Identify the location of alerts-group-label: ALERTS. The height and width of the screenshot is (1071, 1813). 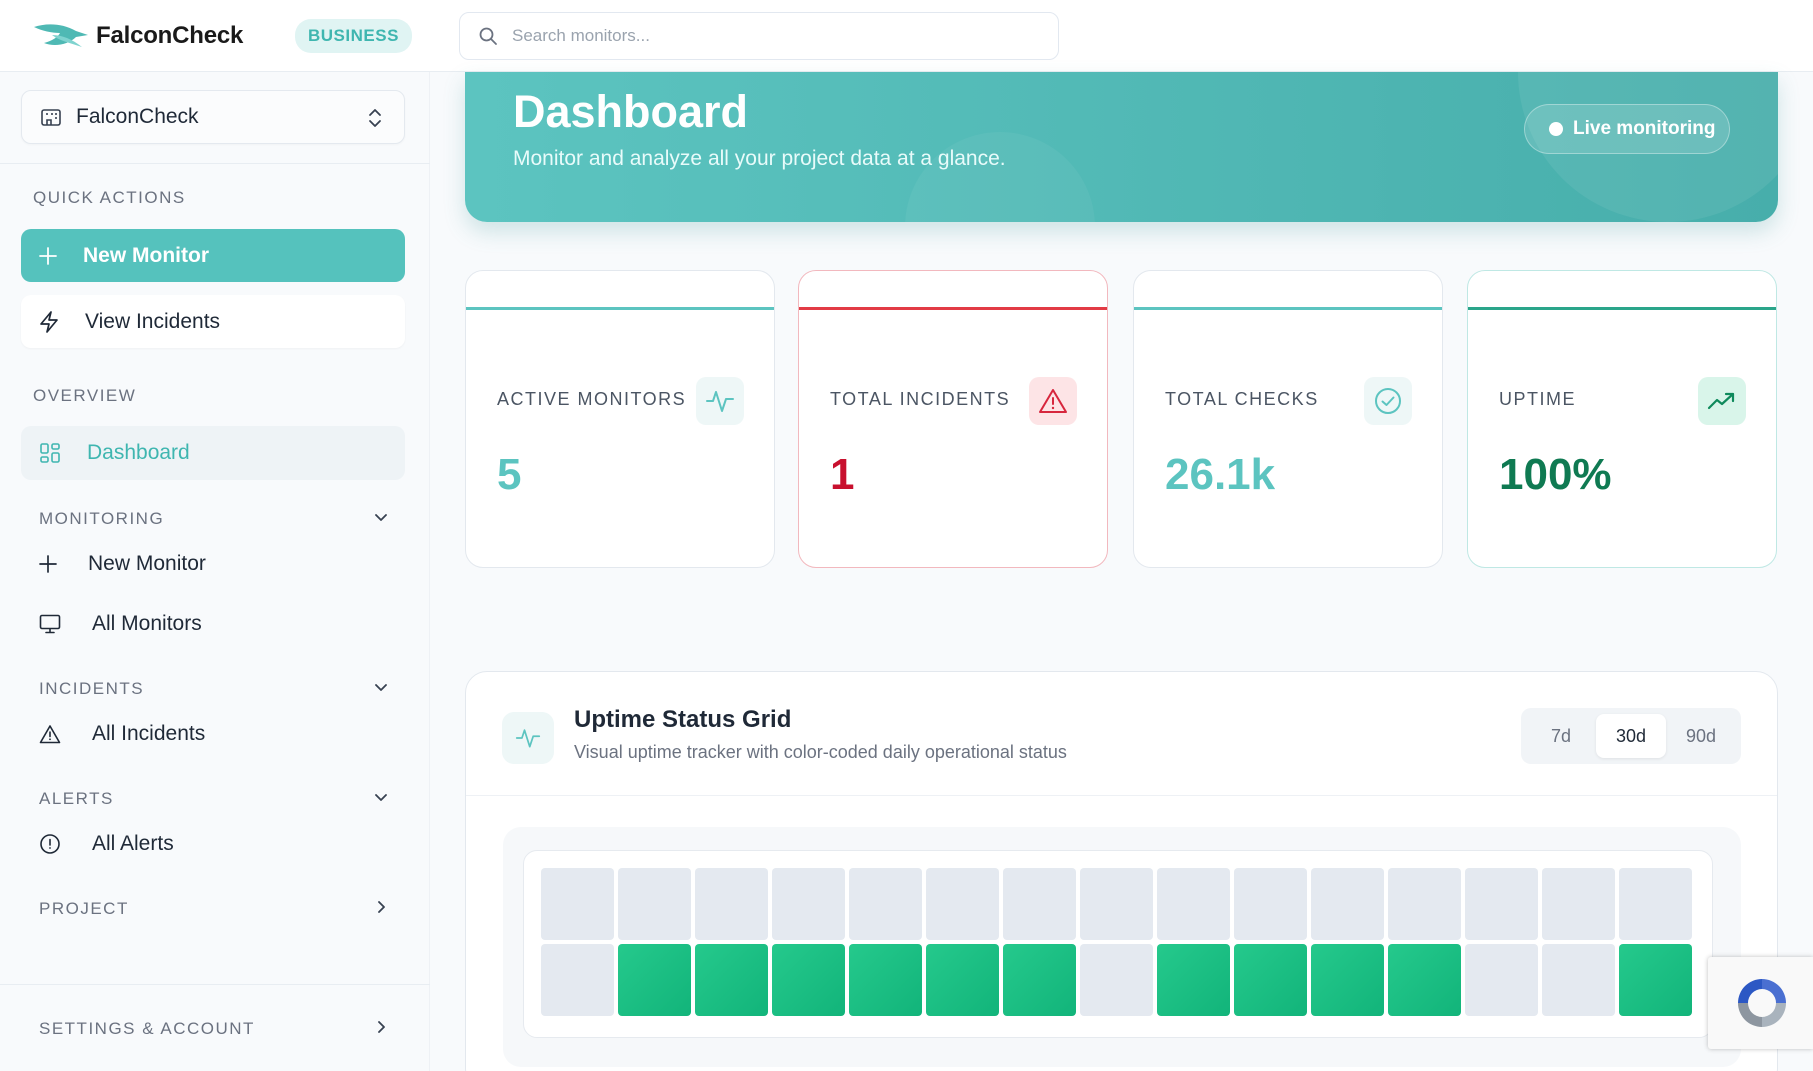
(76, 798).